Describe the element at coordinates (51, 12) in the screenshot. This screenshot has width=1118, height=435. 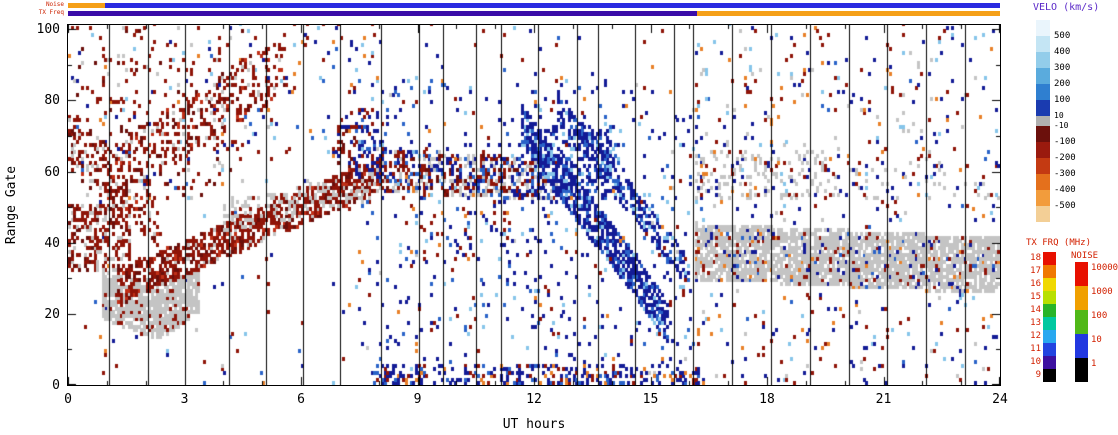
I see `txfreq-bar-label: TX Freq` at that location.